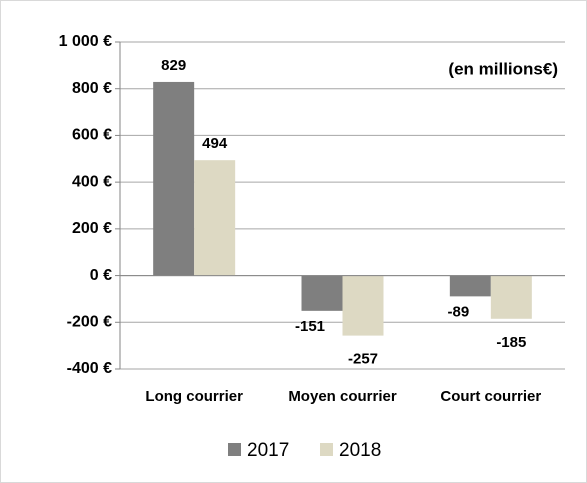 This screenshot has height=483, width=587. What do you see at coordinates (503, 68) in the screenshot?
I see `annotation: (en millions€)` at bounding box center [503, 68].